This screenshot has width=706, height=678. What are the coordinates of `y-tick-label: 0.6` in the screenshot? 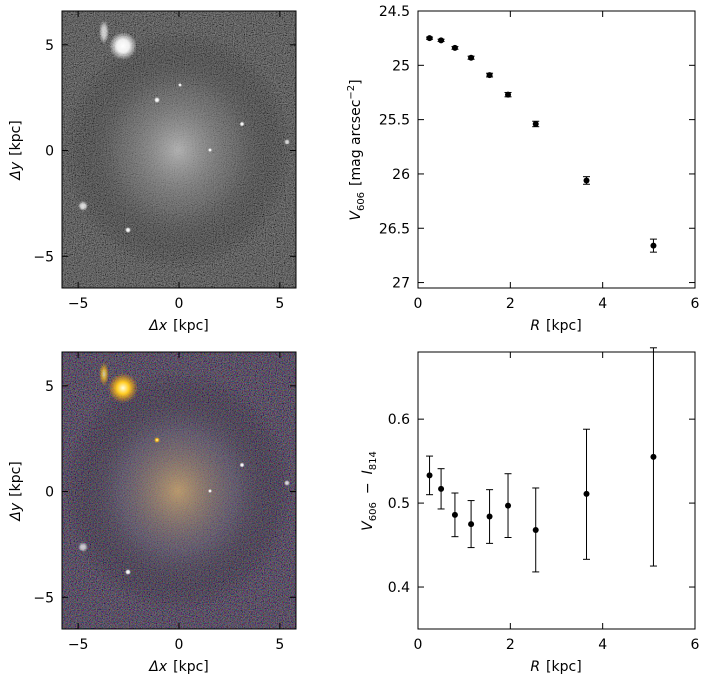 It's located at (399, 420).